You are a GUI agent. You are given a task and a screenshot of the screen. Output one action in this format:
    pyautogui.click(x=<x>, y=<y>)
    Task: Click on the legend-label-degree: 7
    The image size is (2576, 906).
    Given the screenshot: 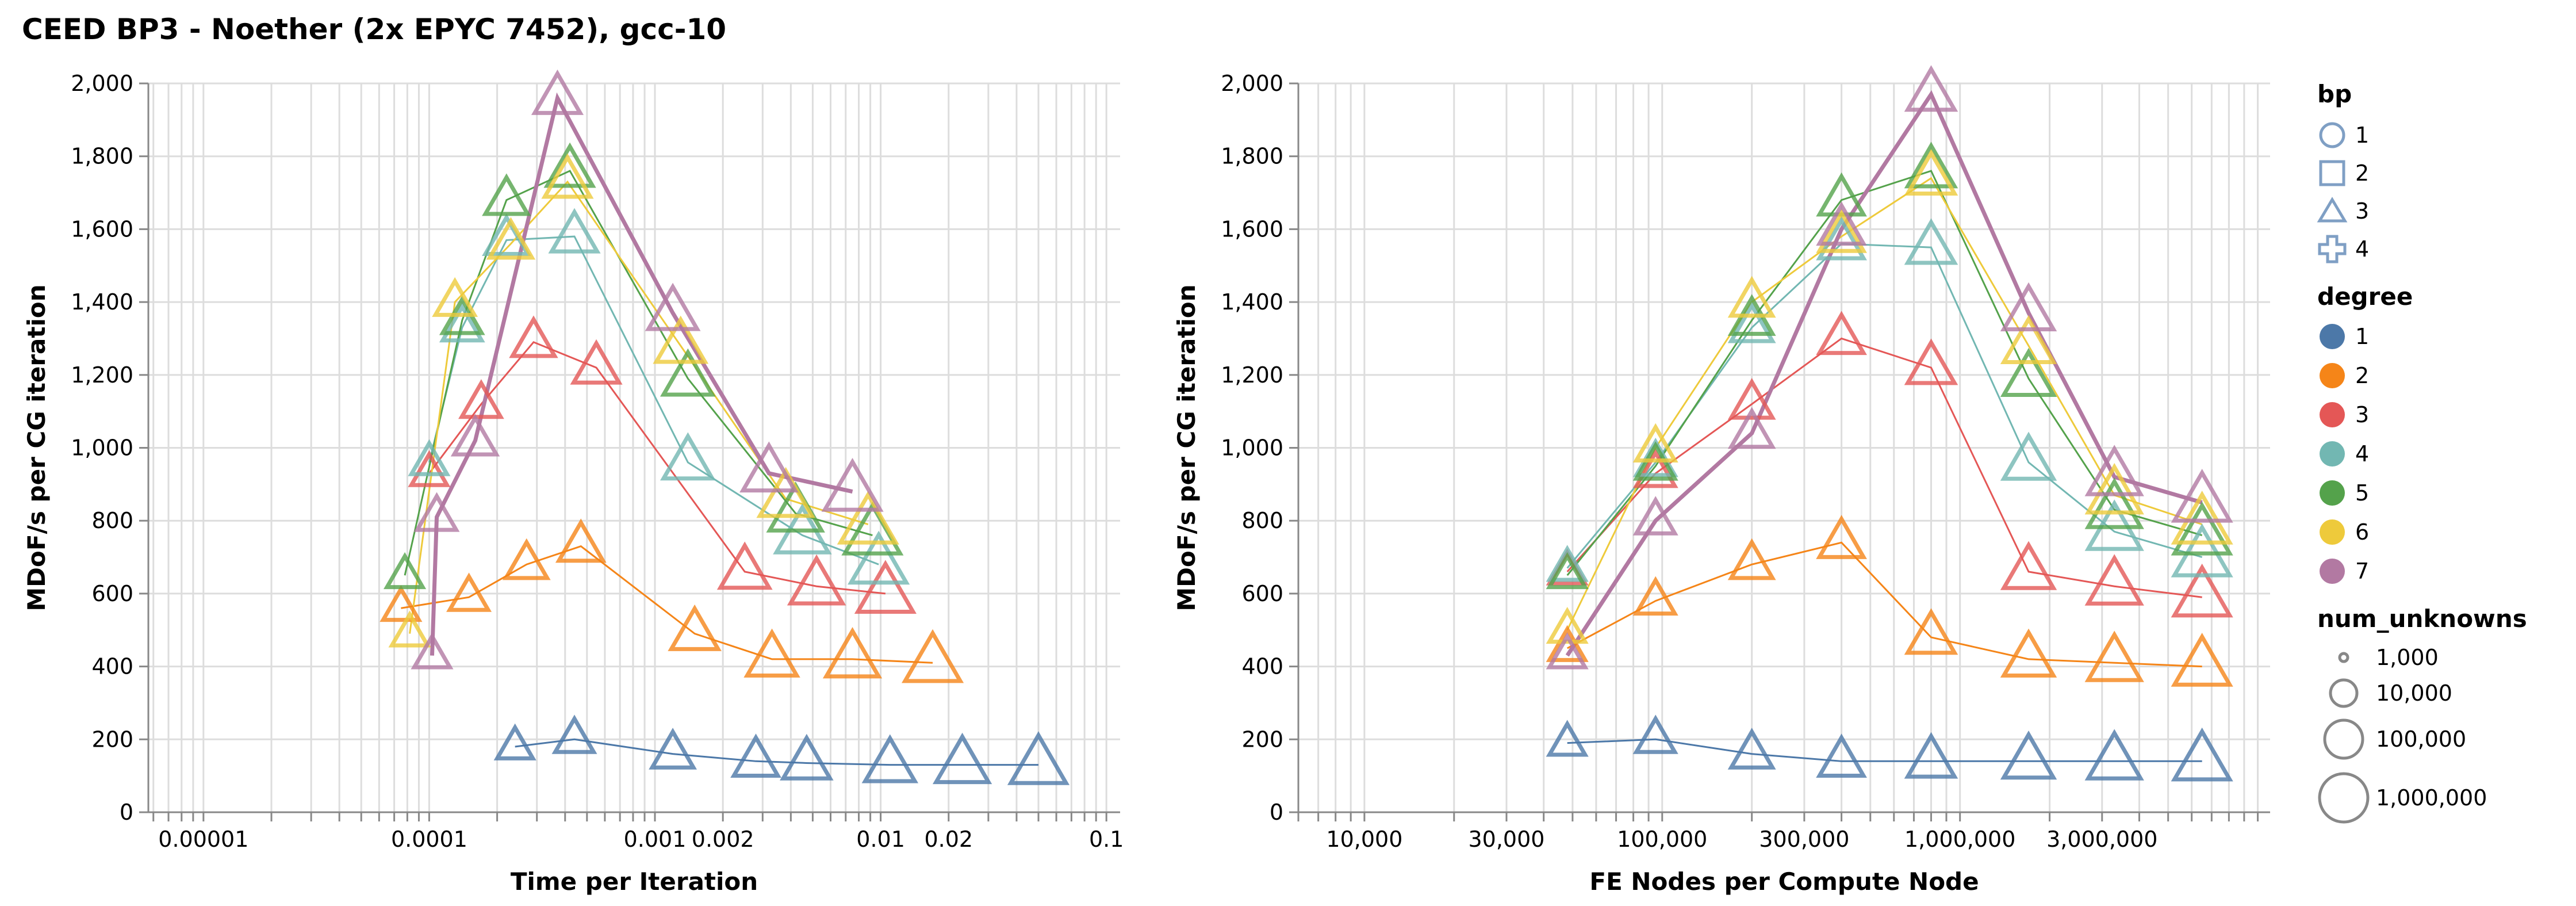 What is the action you would take?
    pyautogui.click(x=2362, y=571)
    